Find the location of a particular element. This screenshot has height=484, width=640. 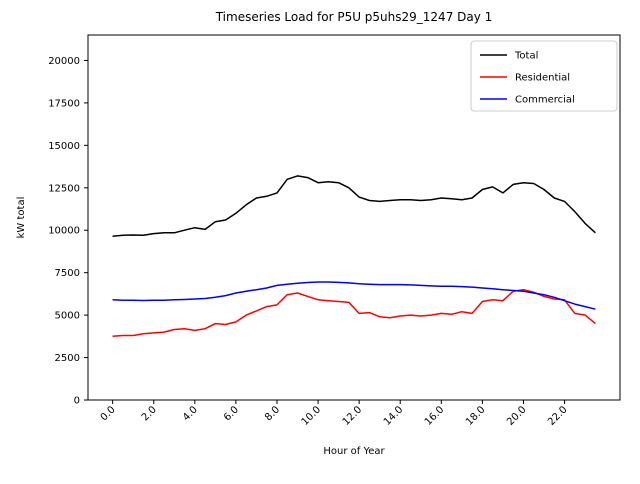

x-tick-label: 22.0 is located at coordinates (558, 416).